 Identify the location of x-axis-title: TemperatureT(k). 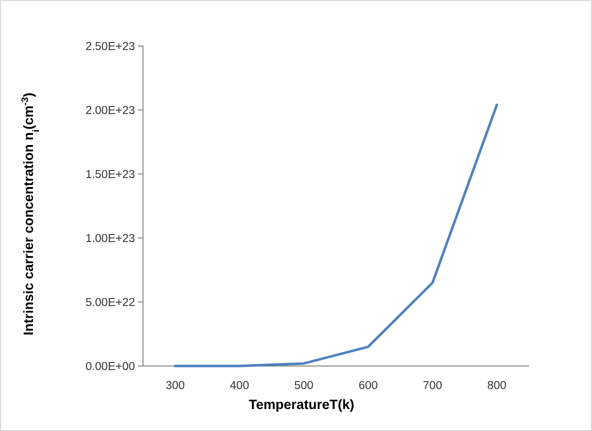
(301, 404).